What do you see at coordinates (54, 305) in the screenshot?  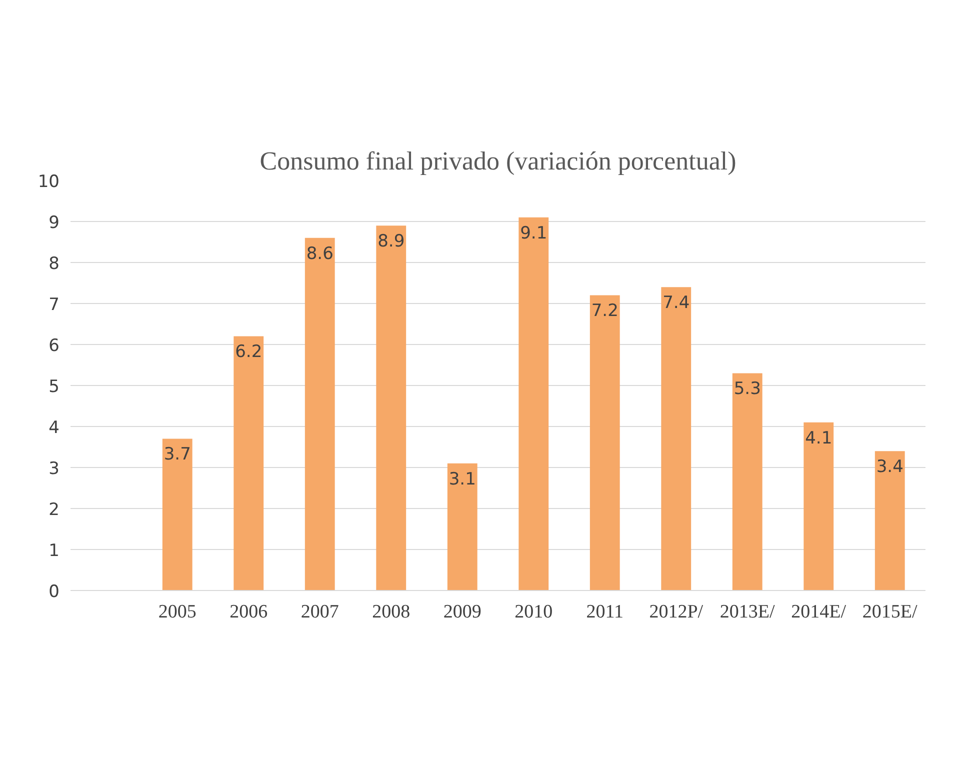 I see `y-tick-label: 7` at bounding box center [54, 305].